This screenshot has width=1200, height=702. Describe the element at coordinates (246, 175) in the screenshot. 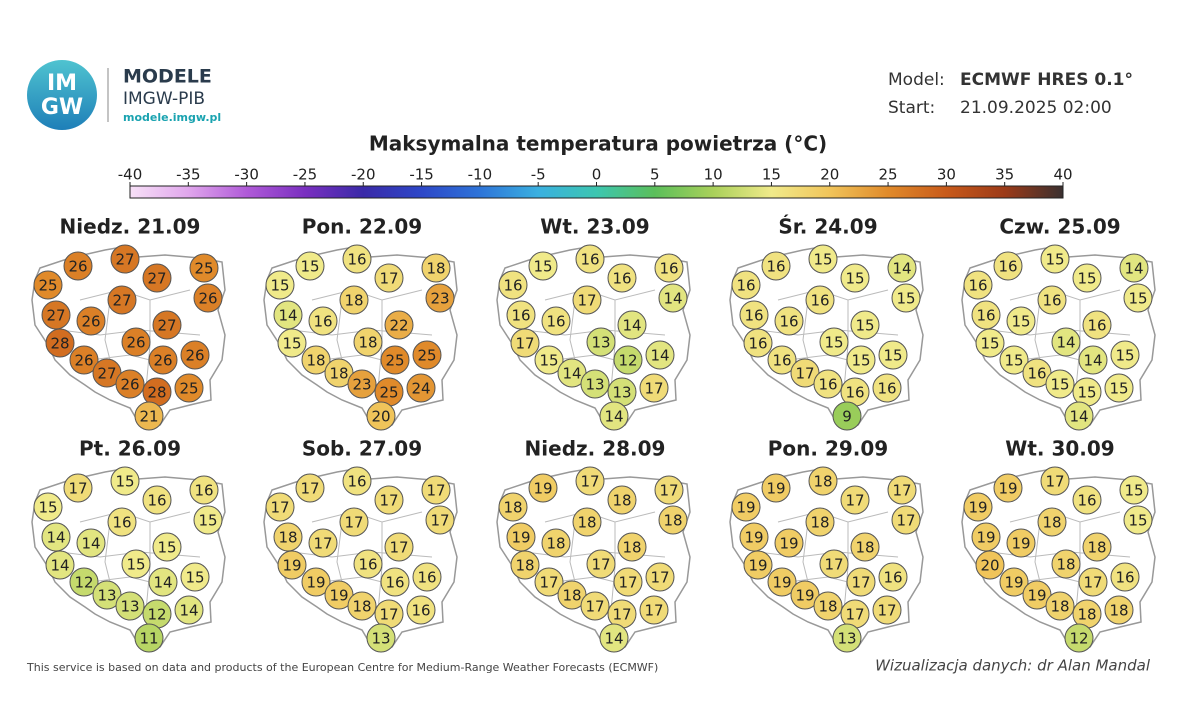

I see `colorbar-label: -30` at that location.